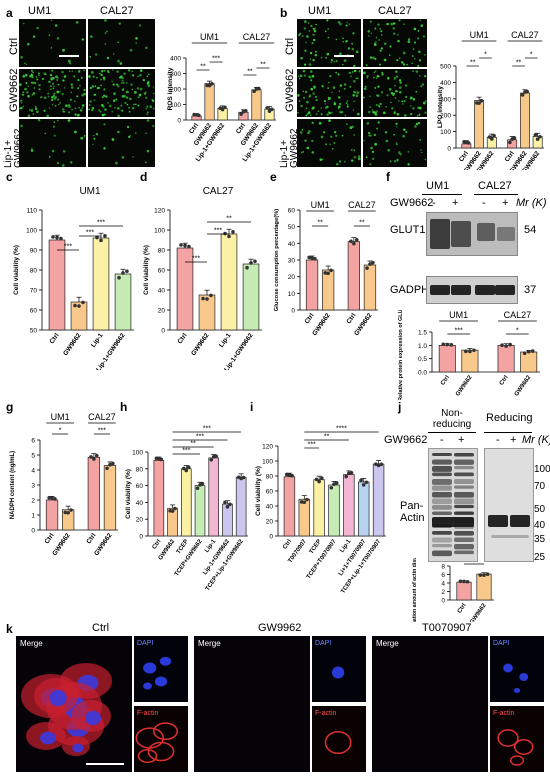 This screenshot has height=777, width=550. Describe the element at coordinates (161, 681) in the screenshot. I see `dapi-nucleus` at that location.